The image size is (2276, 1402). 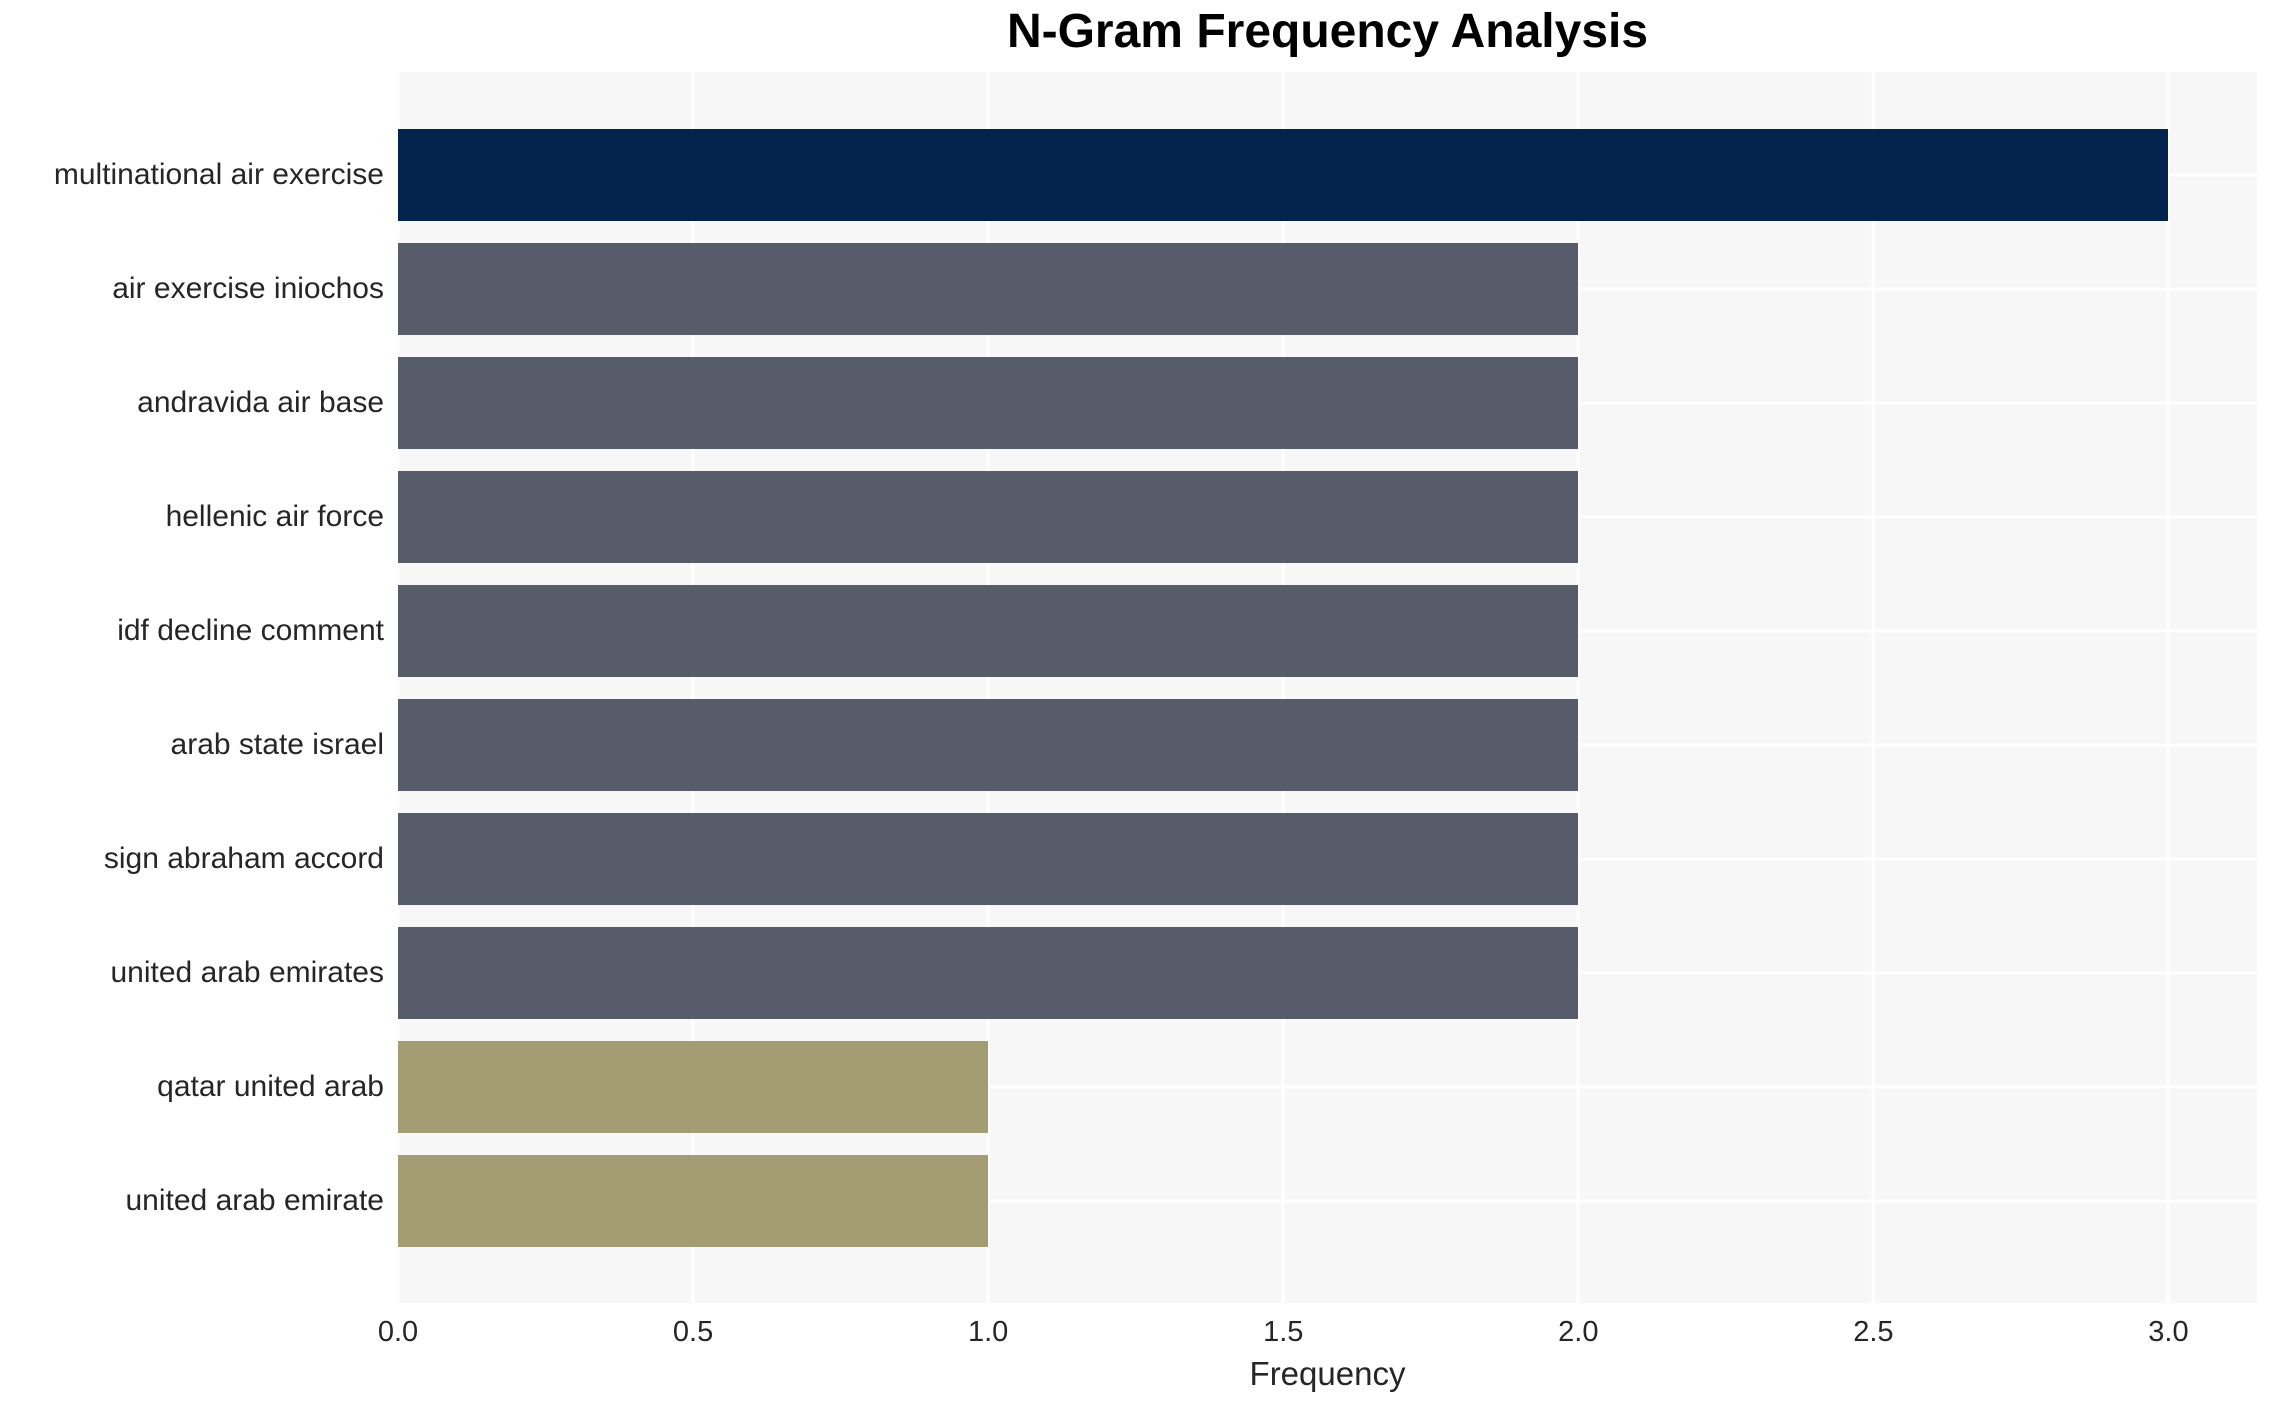 What do you see at coordinates (1578, 1332) in the screenshot?
I see `x-tick-label: 2.0` at bounding box center [1578, 1332].